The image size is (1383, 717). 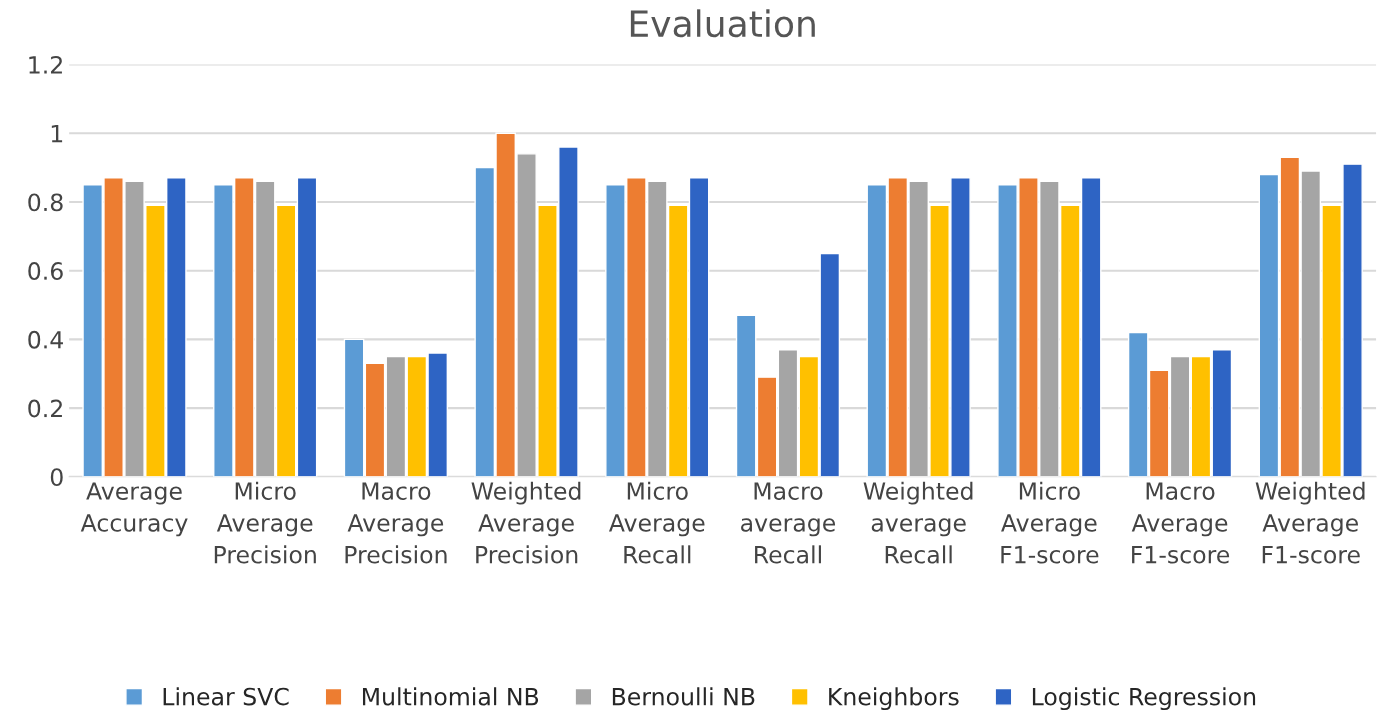 What do you see at coordinates (656, 522) in the screenshot?
I see `x-tick-label: Micro Average Recall` at bounding box center [656, 522].